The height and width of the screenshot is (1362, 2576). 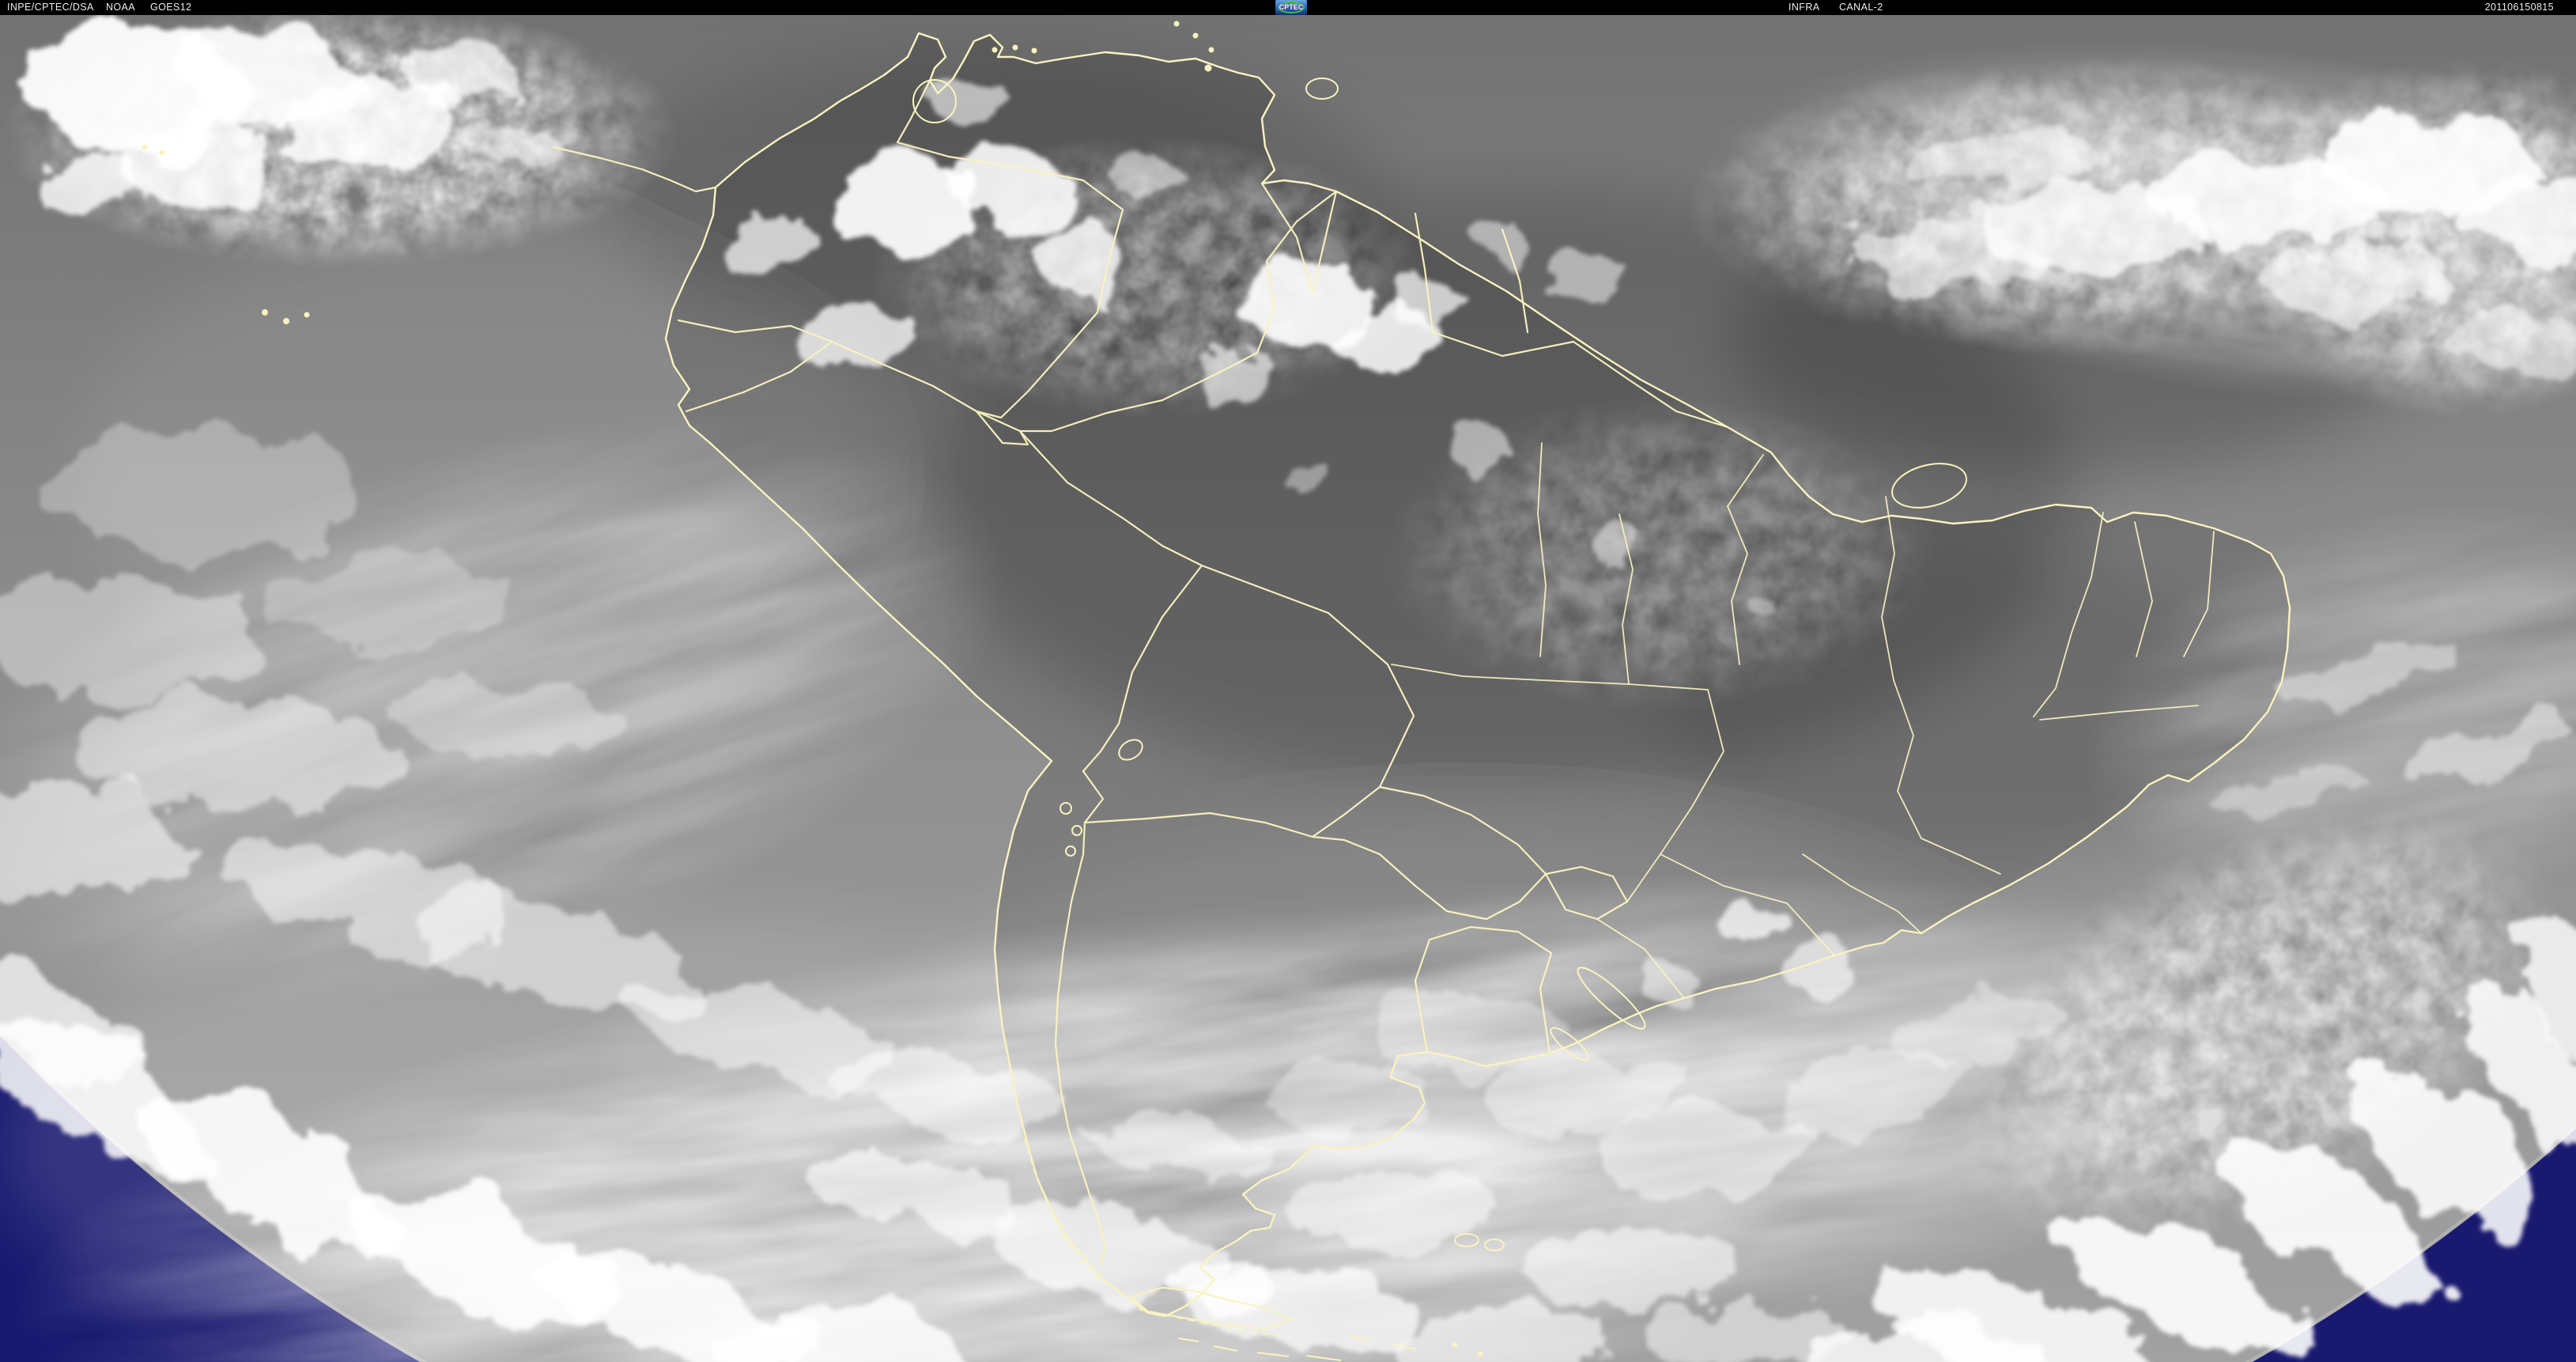 I want to click on logo-text: CPTEC, so click(x=1291, y=7).